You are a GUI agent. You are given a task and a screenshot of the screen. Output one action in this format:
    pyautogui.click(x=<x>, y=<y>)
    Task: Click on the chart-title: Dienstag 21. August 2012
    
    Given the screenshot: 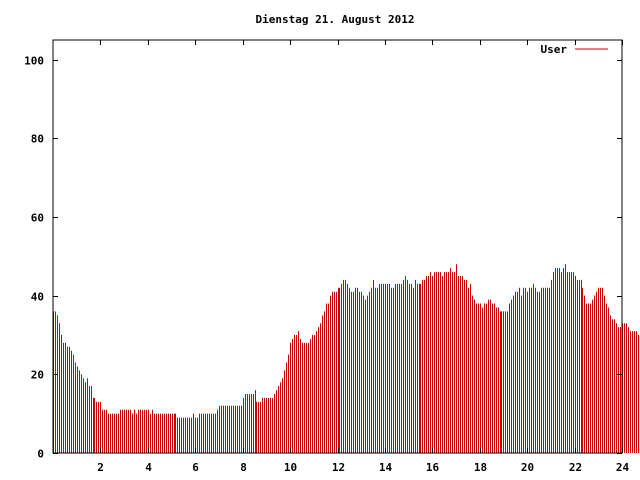 What is the action you would take?
    pyautogui.click(x=335, y=19)
    